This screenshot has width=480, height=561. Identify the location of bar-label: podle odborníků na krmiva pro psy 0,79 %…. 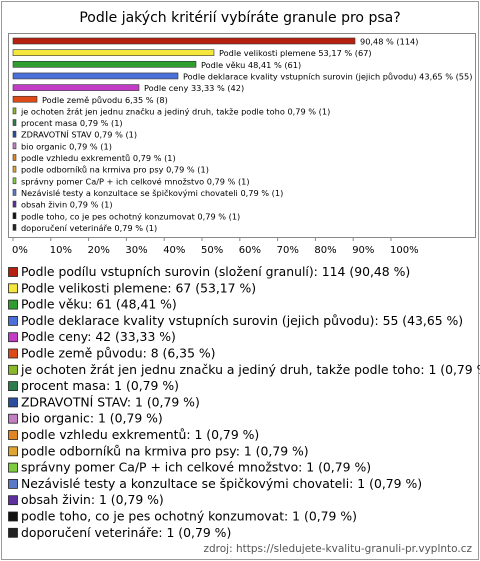
(115, 169).